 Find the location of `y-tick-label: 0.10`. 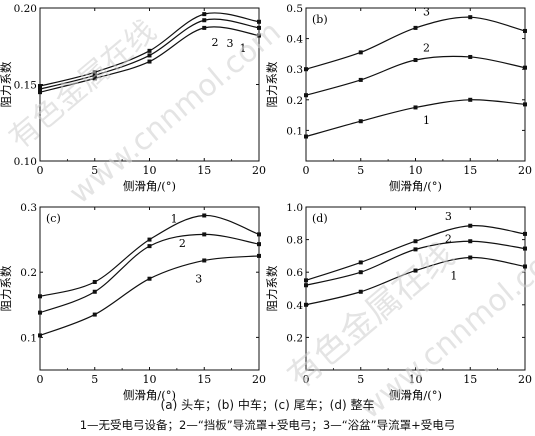

y-tick-label: 0.10 is located at coordinates (25, 162).